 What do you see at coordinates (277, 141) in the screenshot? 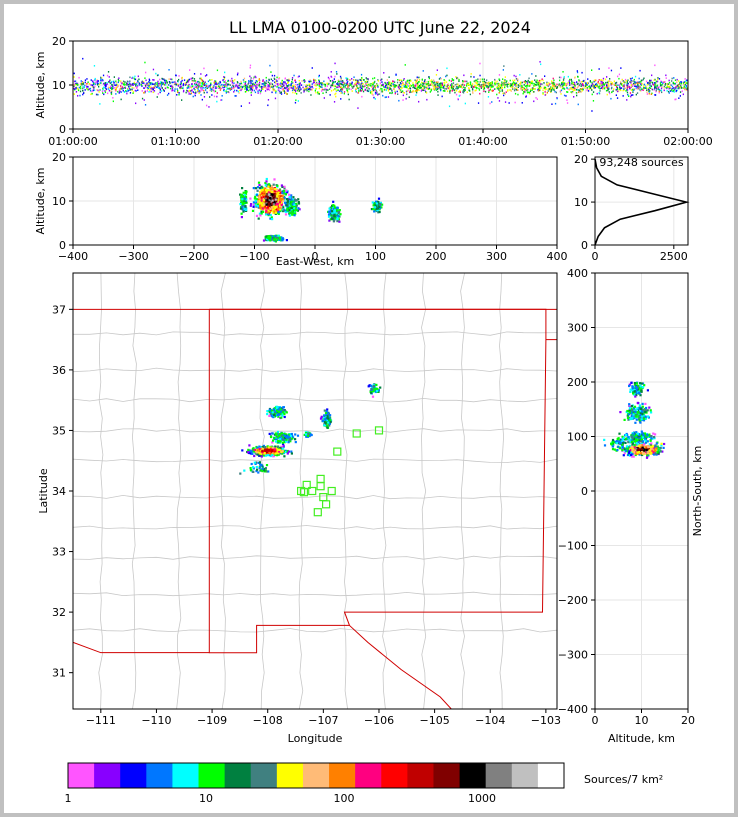
I see `time-height-xtick: 01:20:00` at bounding box center [277, 141].